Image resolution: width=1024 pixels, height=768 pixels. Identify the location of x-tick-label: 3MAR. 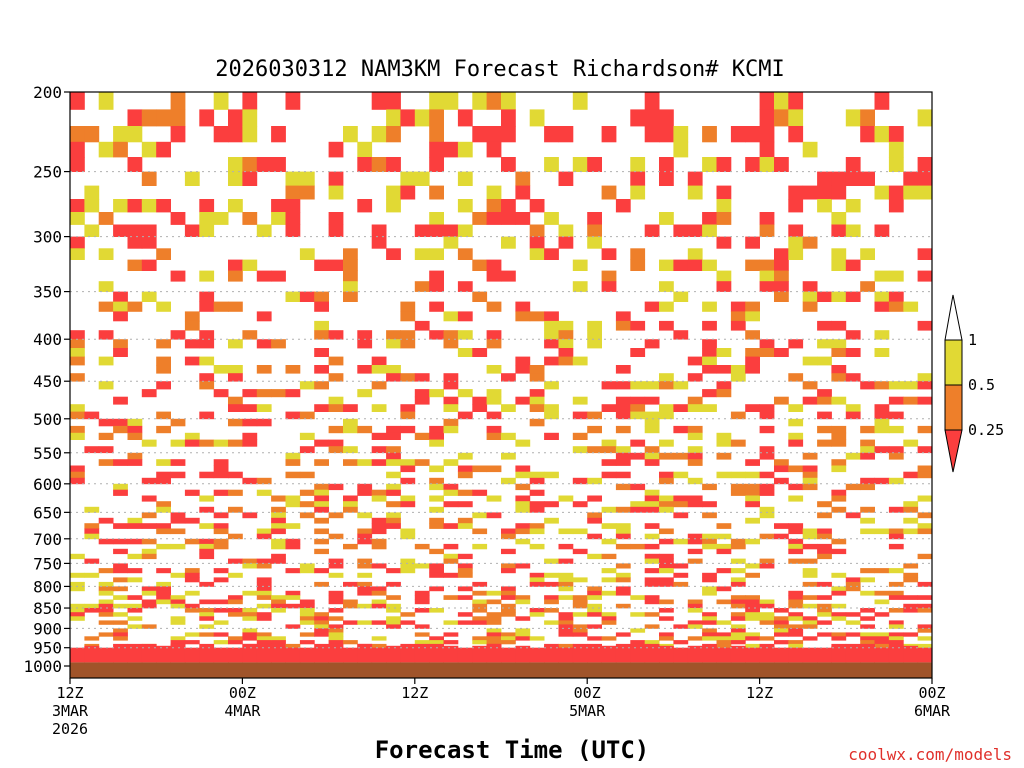
(70, 711).